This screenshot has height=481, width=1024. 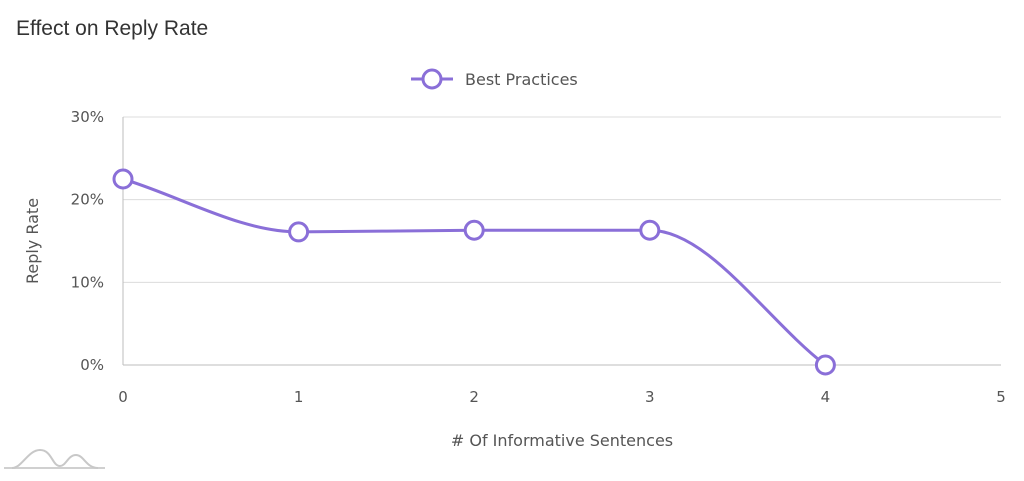 What do you see at coordinates (87, 200) in the screenshot?
I see `y-tick-label: 20%` at bounding box center [87, 200].